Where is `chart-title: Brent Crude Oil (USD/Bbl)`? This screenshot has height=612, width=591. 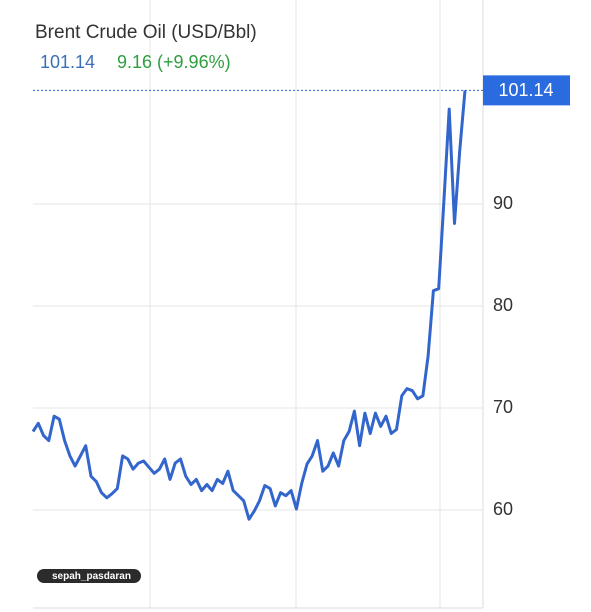 chart-title: Brent Crude Oil (USD/Bbl) is located at coordinates (146, 32).